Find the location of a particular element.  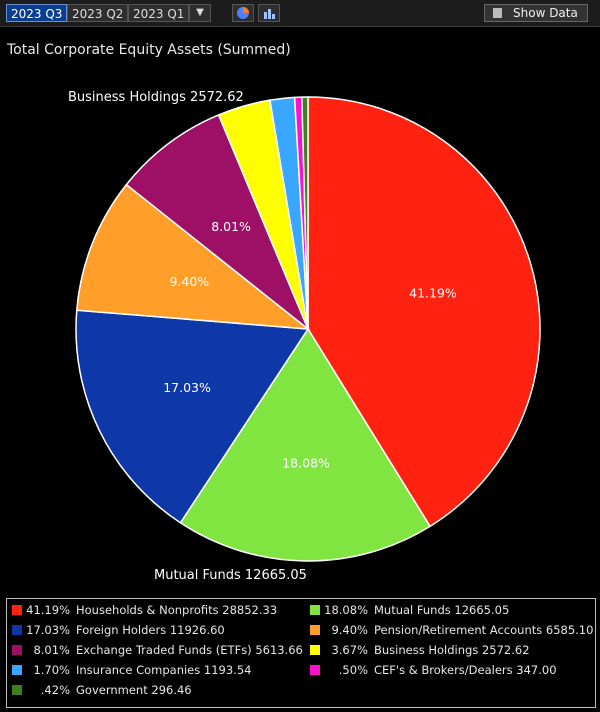

legend-label: Pension/Retirement Accounts 6585.10 is located at coordinates (484, 630).